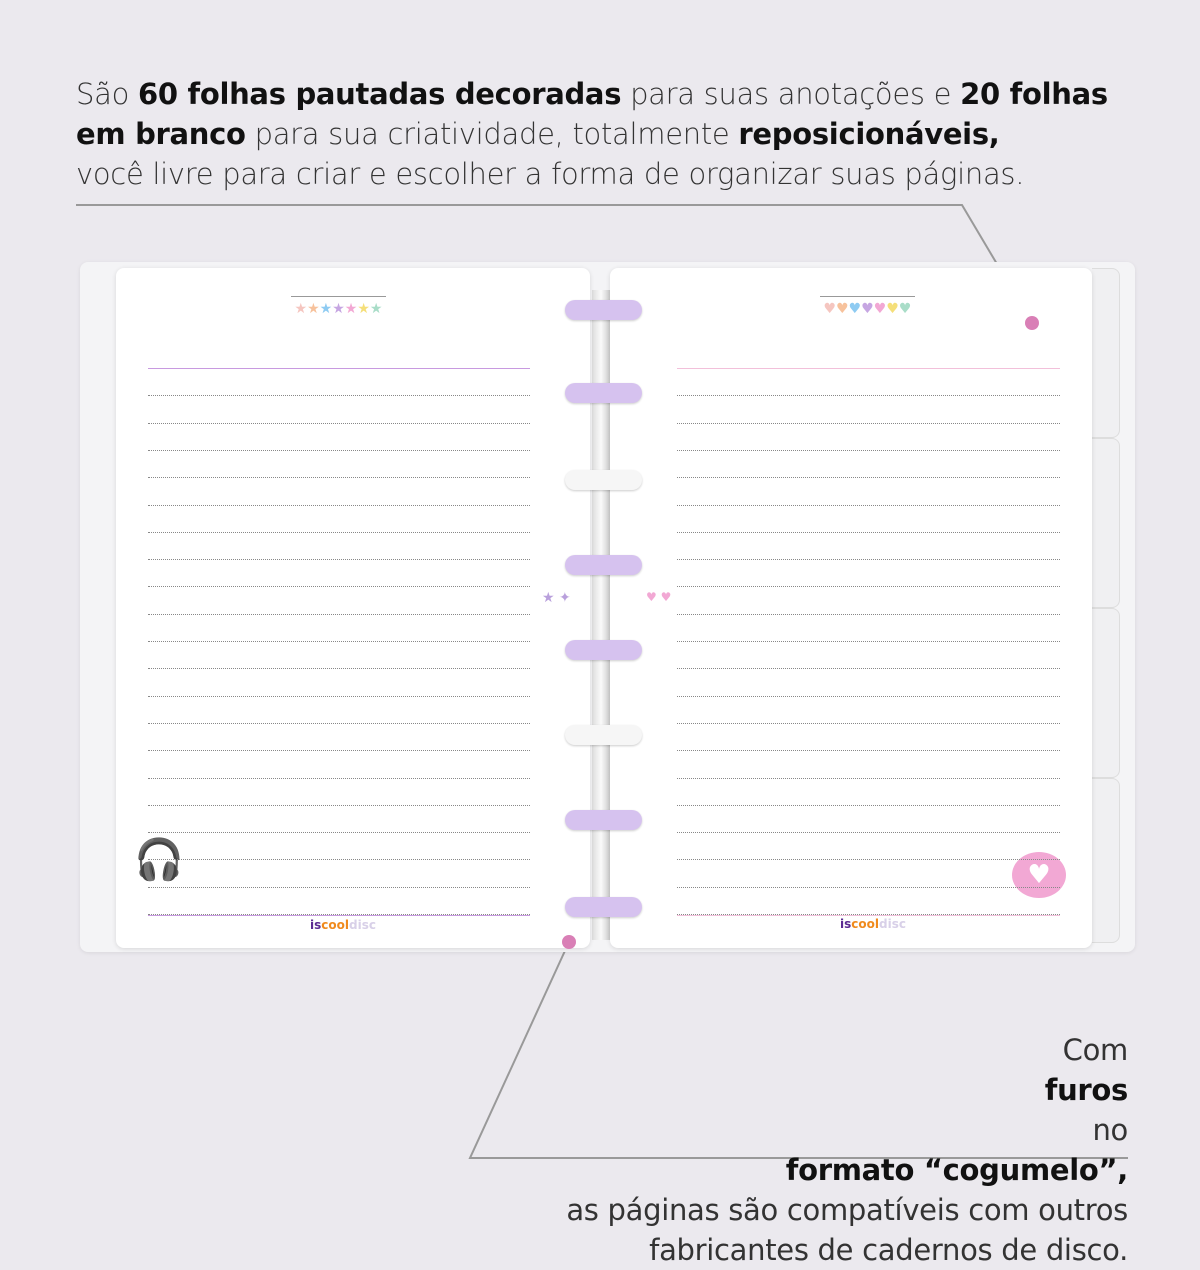 This screenshot has width=1200, height=1270. I want to click on weekday-hearts: ♥♥♥♥♥♥♥, so click(867, 306).